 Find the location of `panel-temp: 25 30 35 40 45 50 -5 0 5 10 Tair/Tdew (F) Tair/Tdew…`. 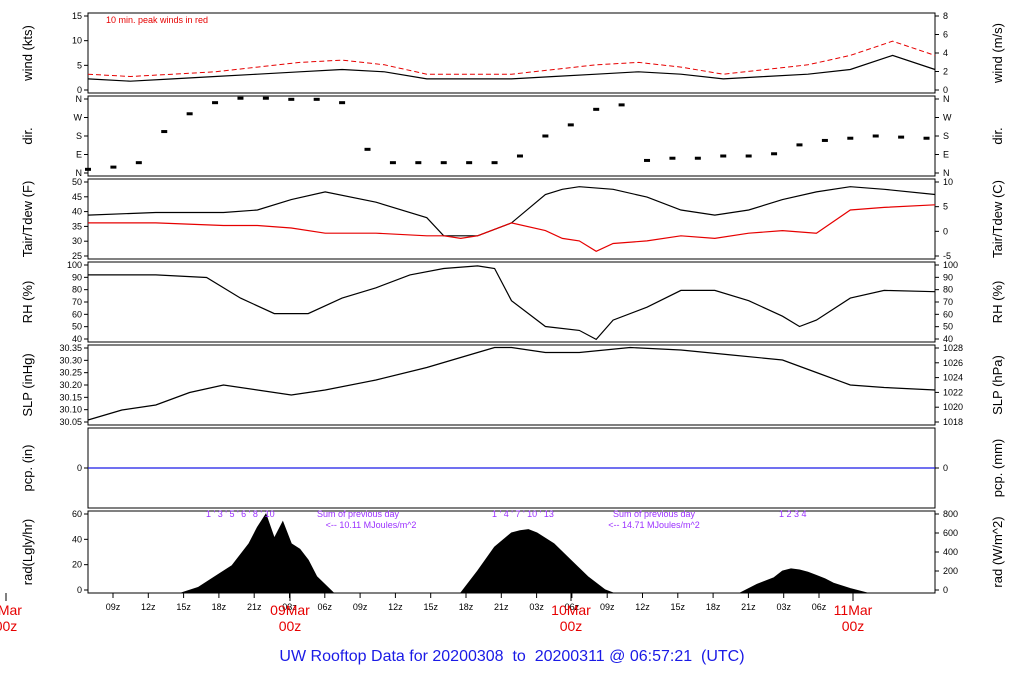

panel-temp: 25 30 35 40 45 50 -5 0 5 10 Tair/Tdew (F) Tair/Tdew… is located at coordinates (512, 219).